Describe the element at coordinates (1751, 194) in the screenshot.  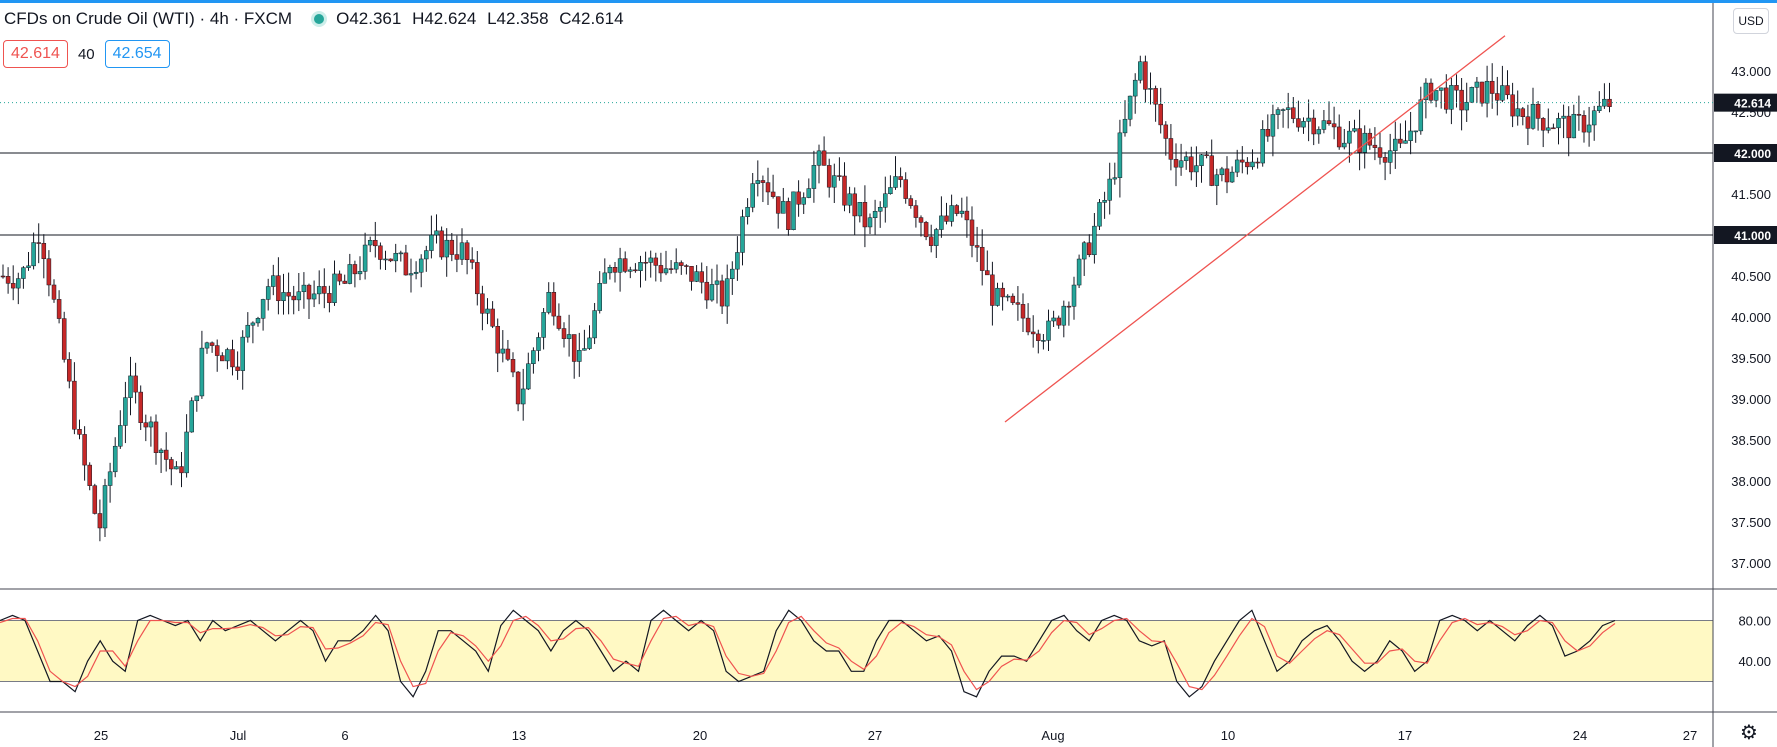
I see `price-tick-9: 41.500` at that location.